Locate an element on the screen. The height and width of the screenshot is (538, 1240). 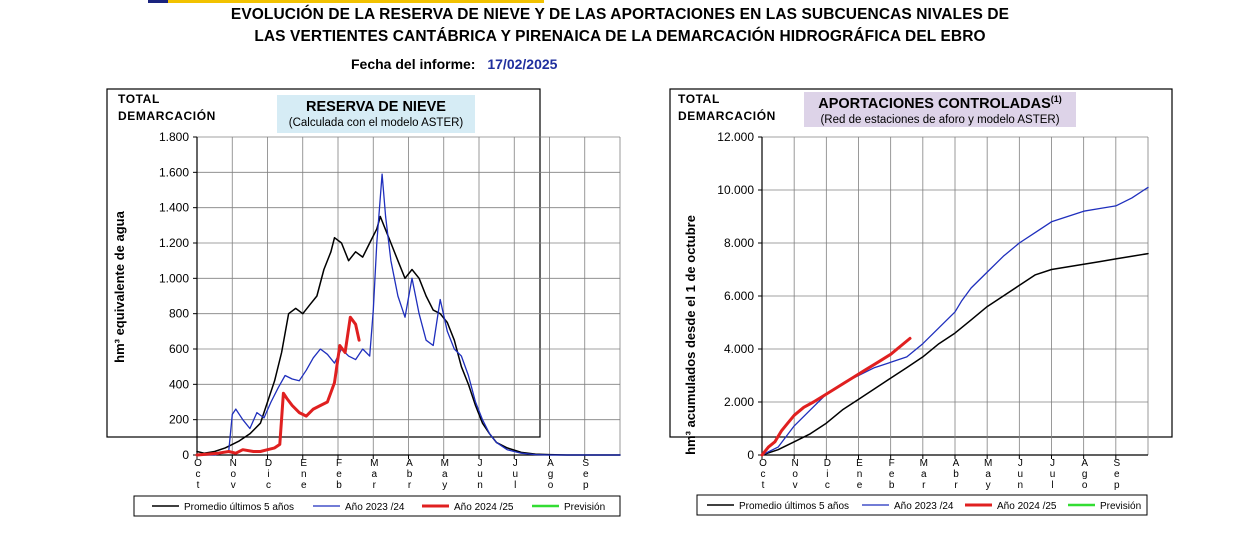
flow-month-label-letter: E is located at coordinates (859, 463).